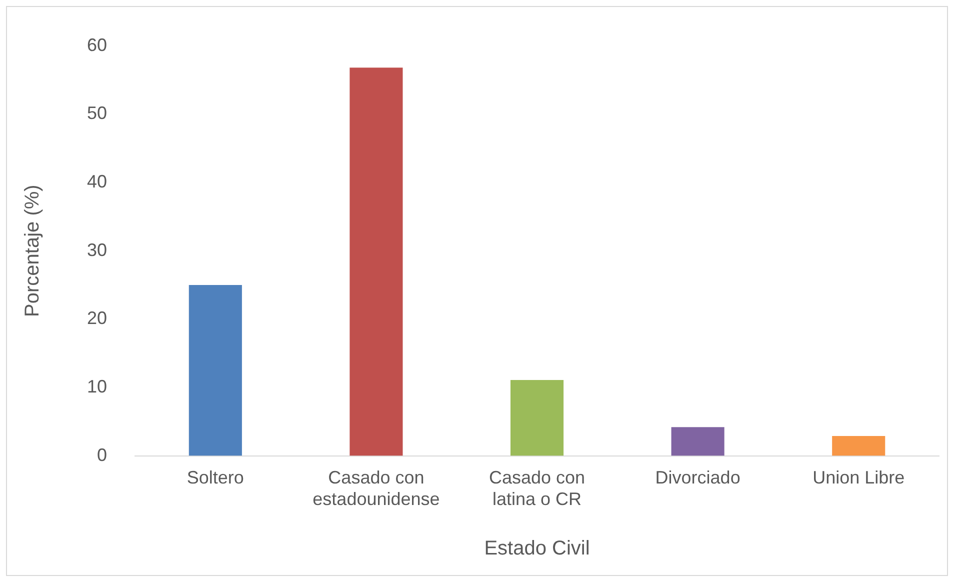  I want to click on y-tick-label: 20, so click(97, 318).